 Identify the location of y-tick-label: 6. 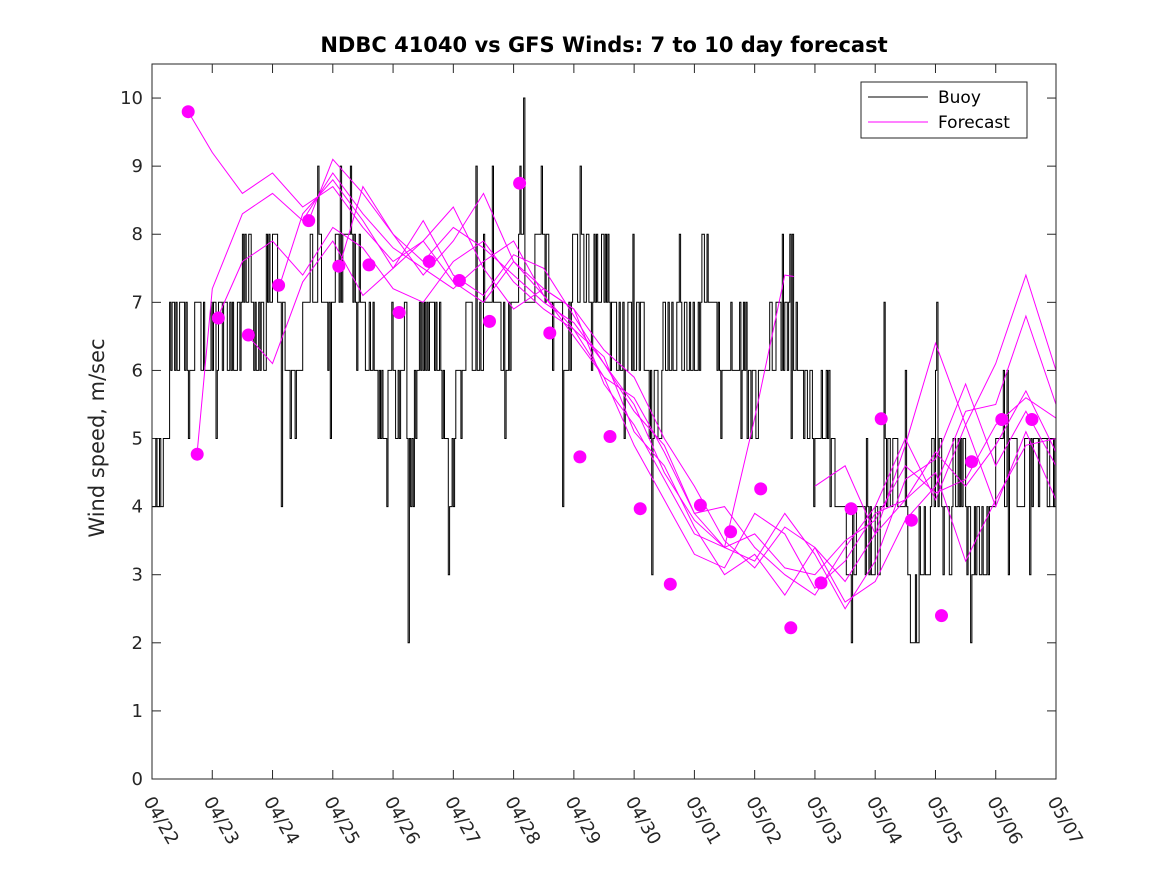
(137, 370).